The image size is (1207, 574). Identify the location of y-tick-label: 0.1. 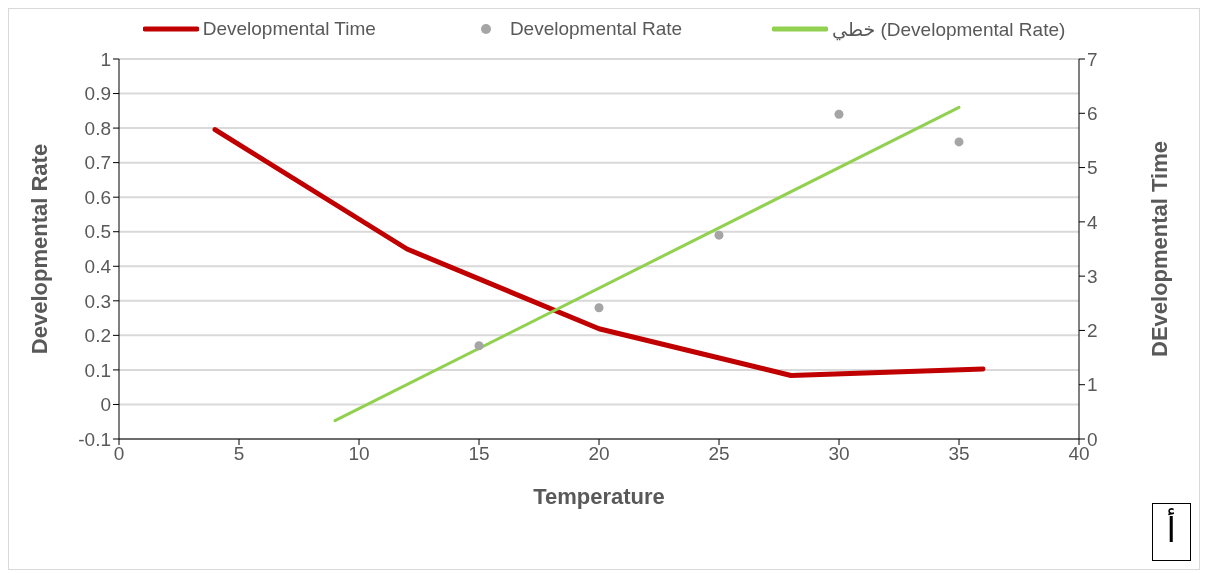
(97, 370).